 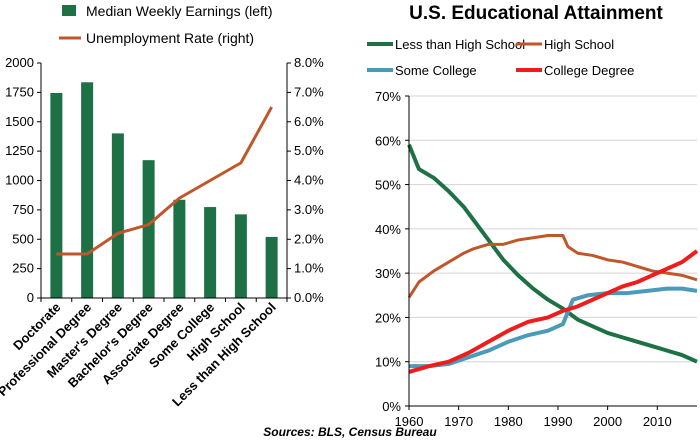 I want to click on unemployment-line, so click(x=164, y=181).